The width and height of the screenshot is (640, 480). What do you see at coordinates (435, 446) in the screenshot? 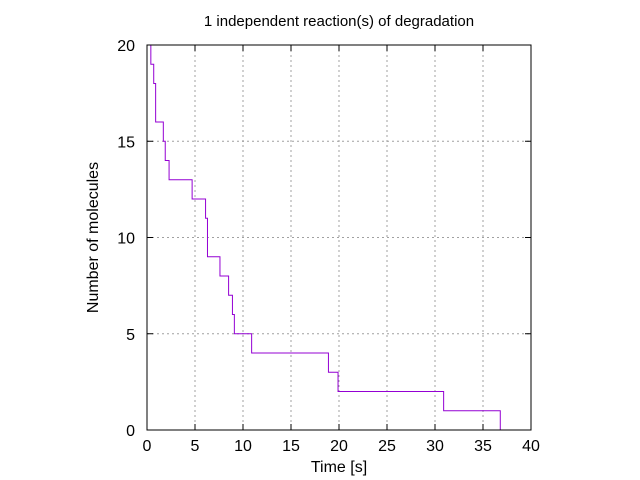
I see `x-tick-label: 30` at bounding box center [435, 446].